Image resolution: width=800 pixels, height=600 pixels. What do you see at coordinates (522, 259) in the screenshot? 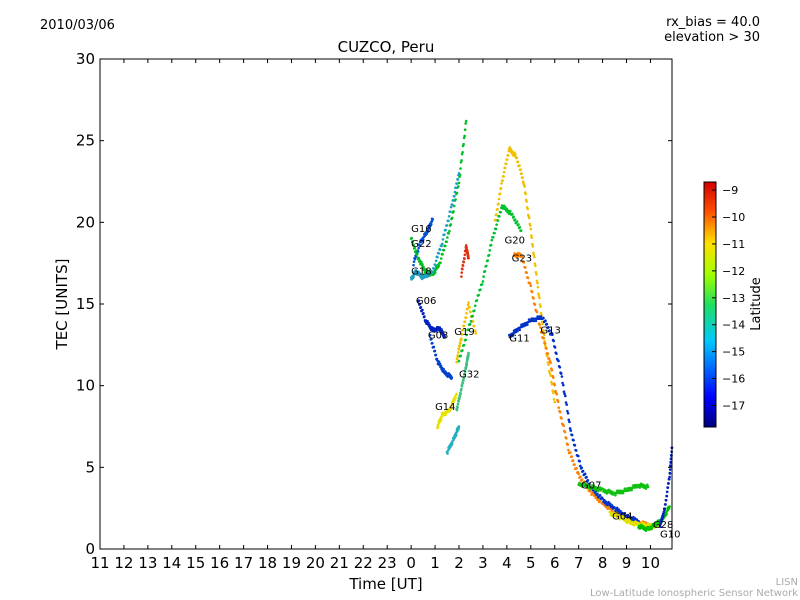
I see `satellite-label-g23: G23` at bounding box center [522, 259].